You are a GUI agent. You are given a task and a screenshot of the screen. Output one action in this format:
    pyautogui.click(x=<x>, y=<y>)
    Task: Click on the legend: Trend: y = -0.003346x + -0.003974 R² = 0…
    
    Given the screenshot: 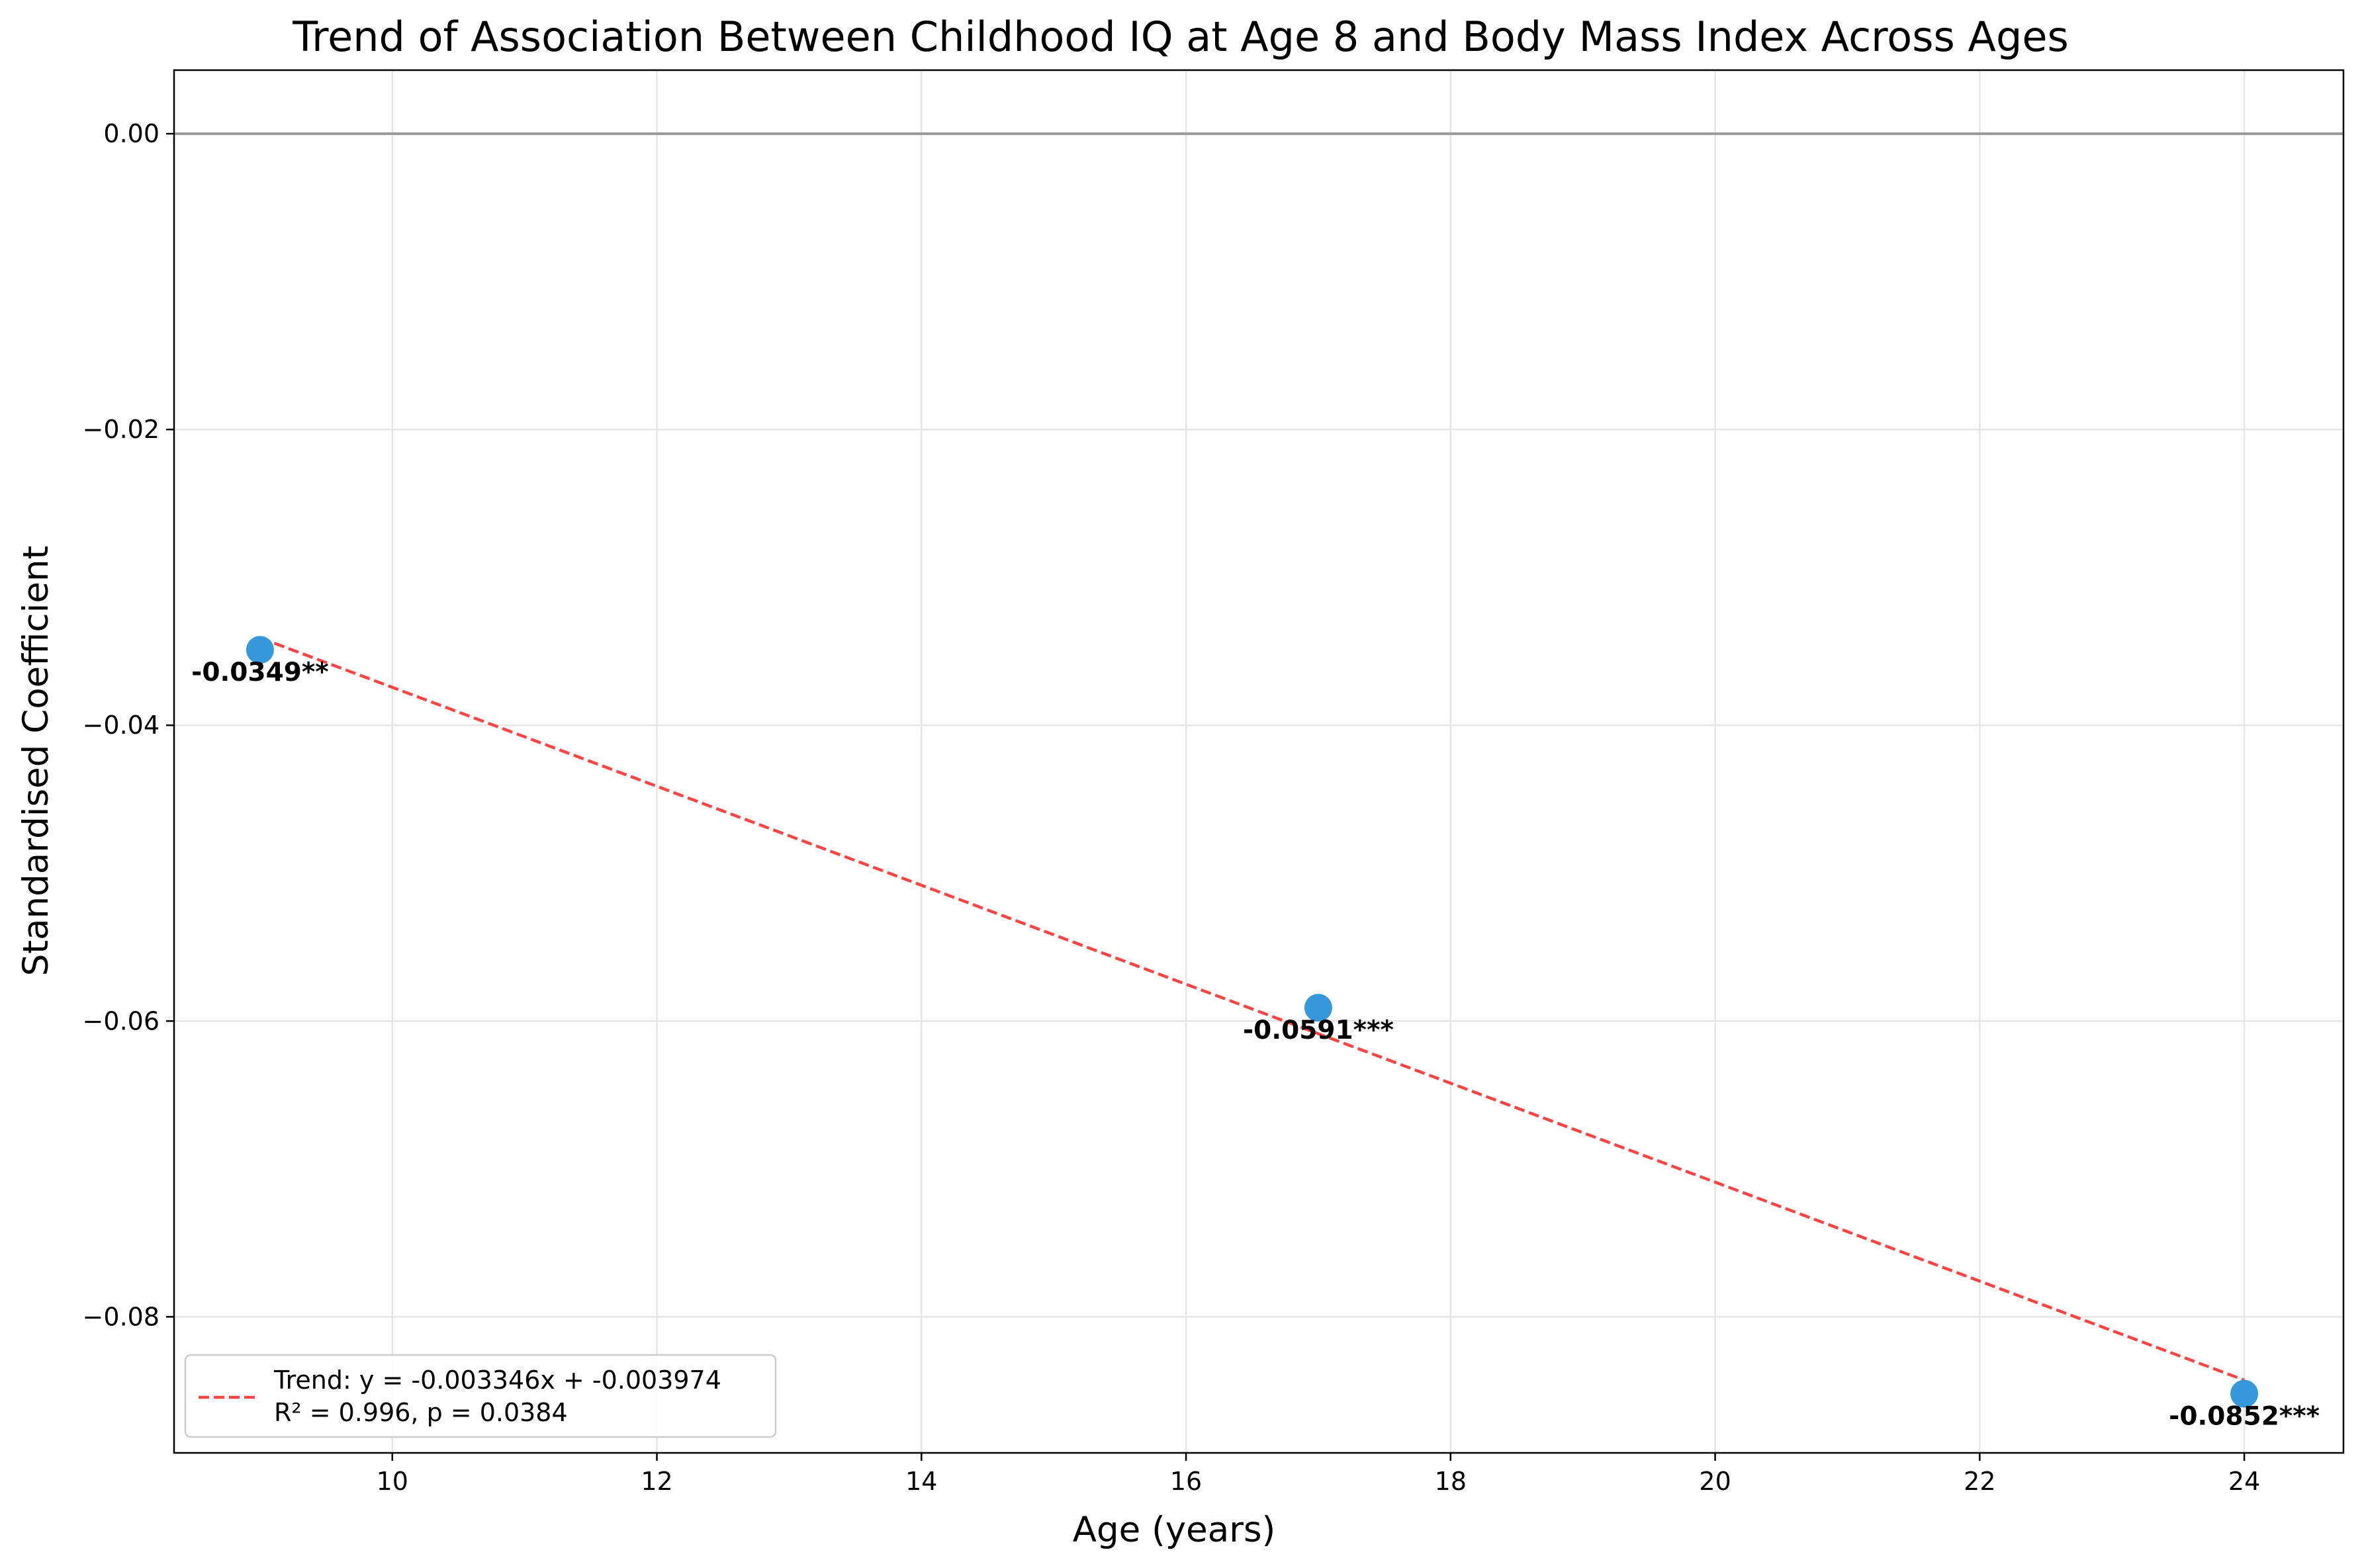 What is the action you would take?
    pyautogui.click(x=480, y=1396)
    